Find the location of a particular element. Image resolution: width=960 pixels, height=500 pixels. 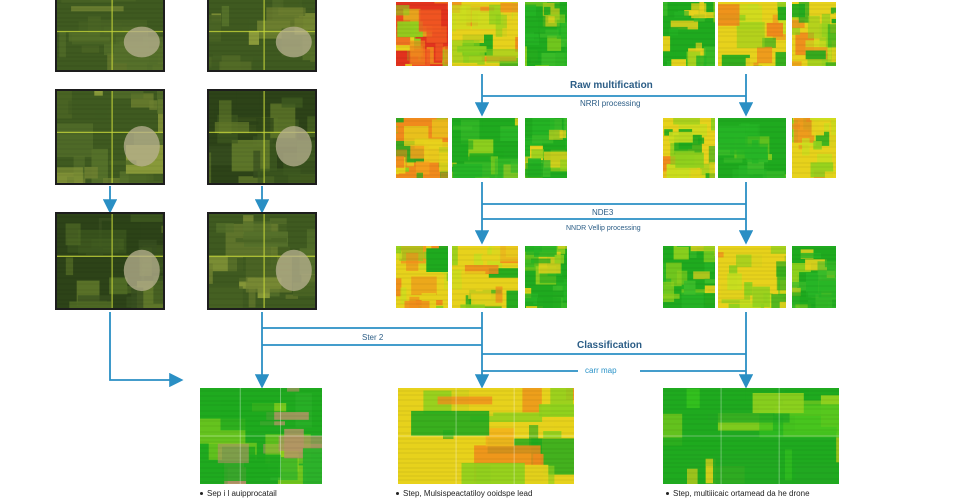

caption-left: Sep i l auipprocatail is located at coordinates (238, 493).